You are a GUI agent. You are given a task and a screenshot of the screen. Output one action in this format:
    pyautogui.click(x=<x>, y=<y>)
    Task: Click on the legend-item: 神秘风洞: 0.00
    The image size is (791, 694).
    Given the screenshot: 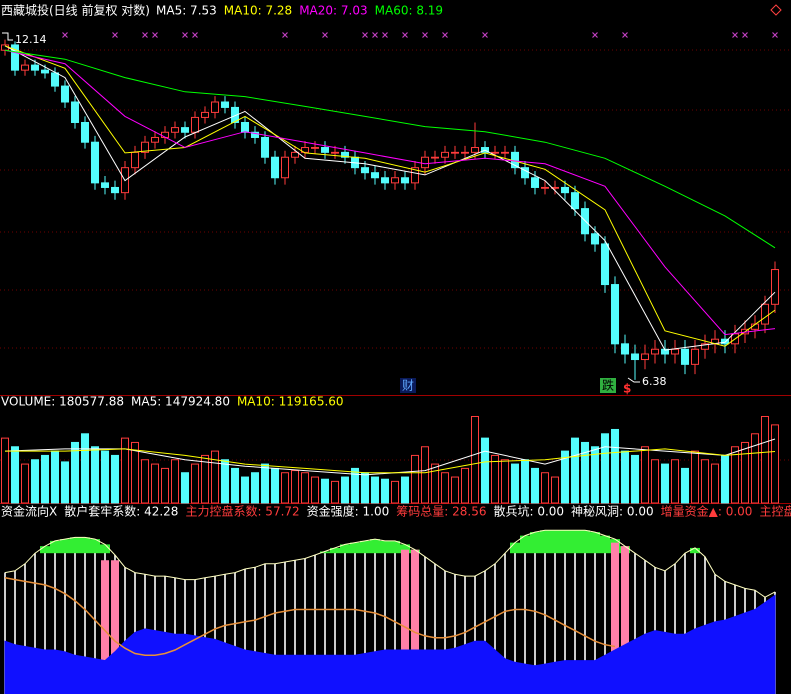 What is the action you would take?
    pyautogui.click(x=612, y=512)
    